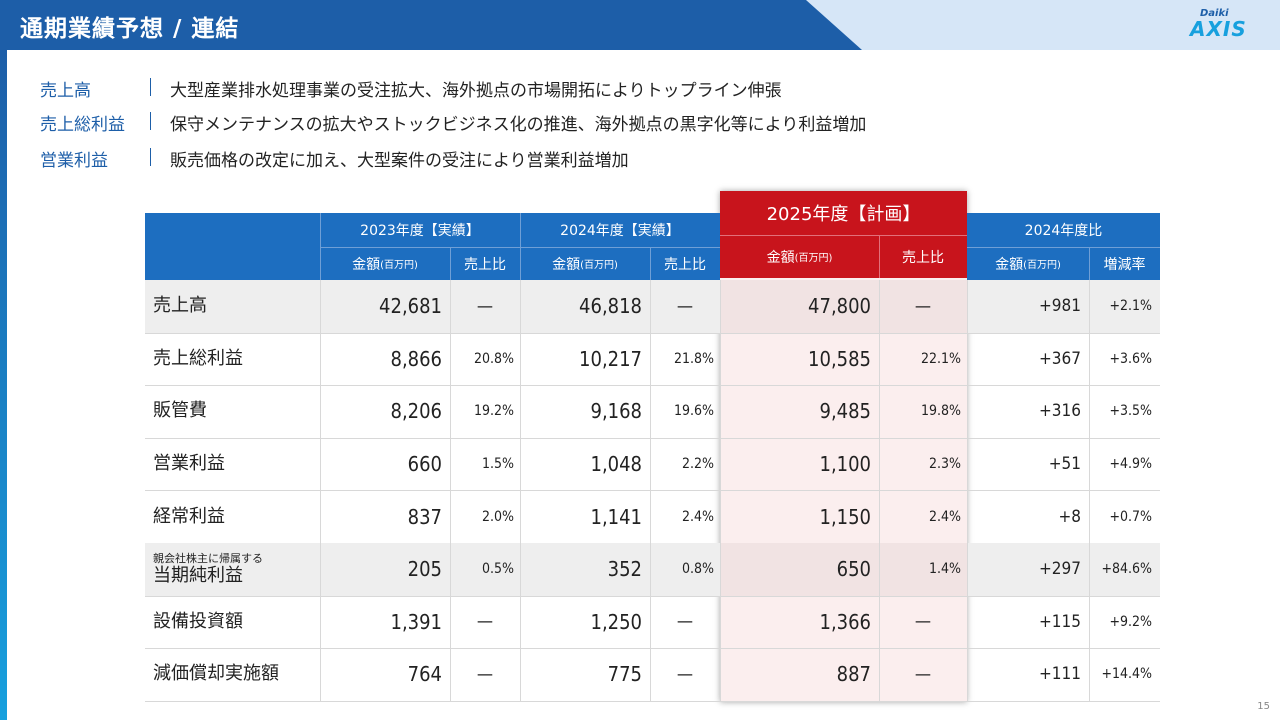 This screenshot has width=1280, height=720. What do you see at coordinates (1130, 516) in the screenshot?
I see `table-cell-dr: +0.7%` at bounding box center [1130, 516].